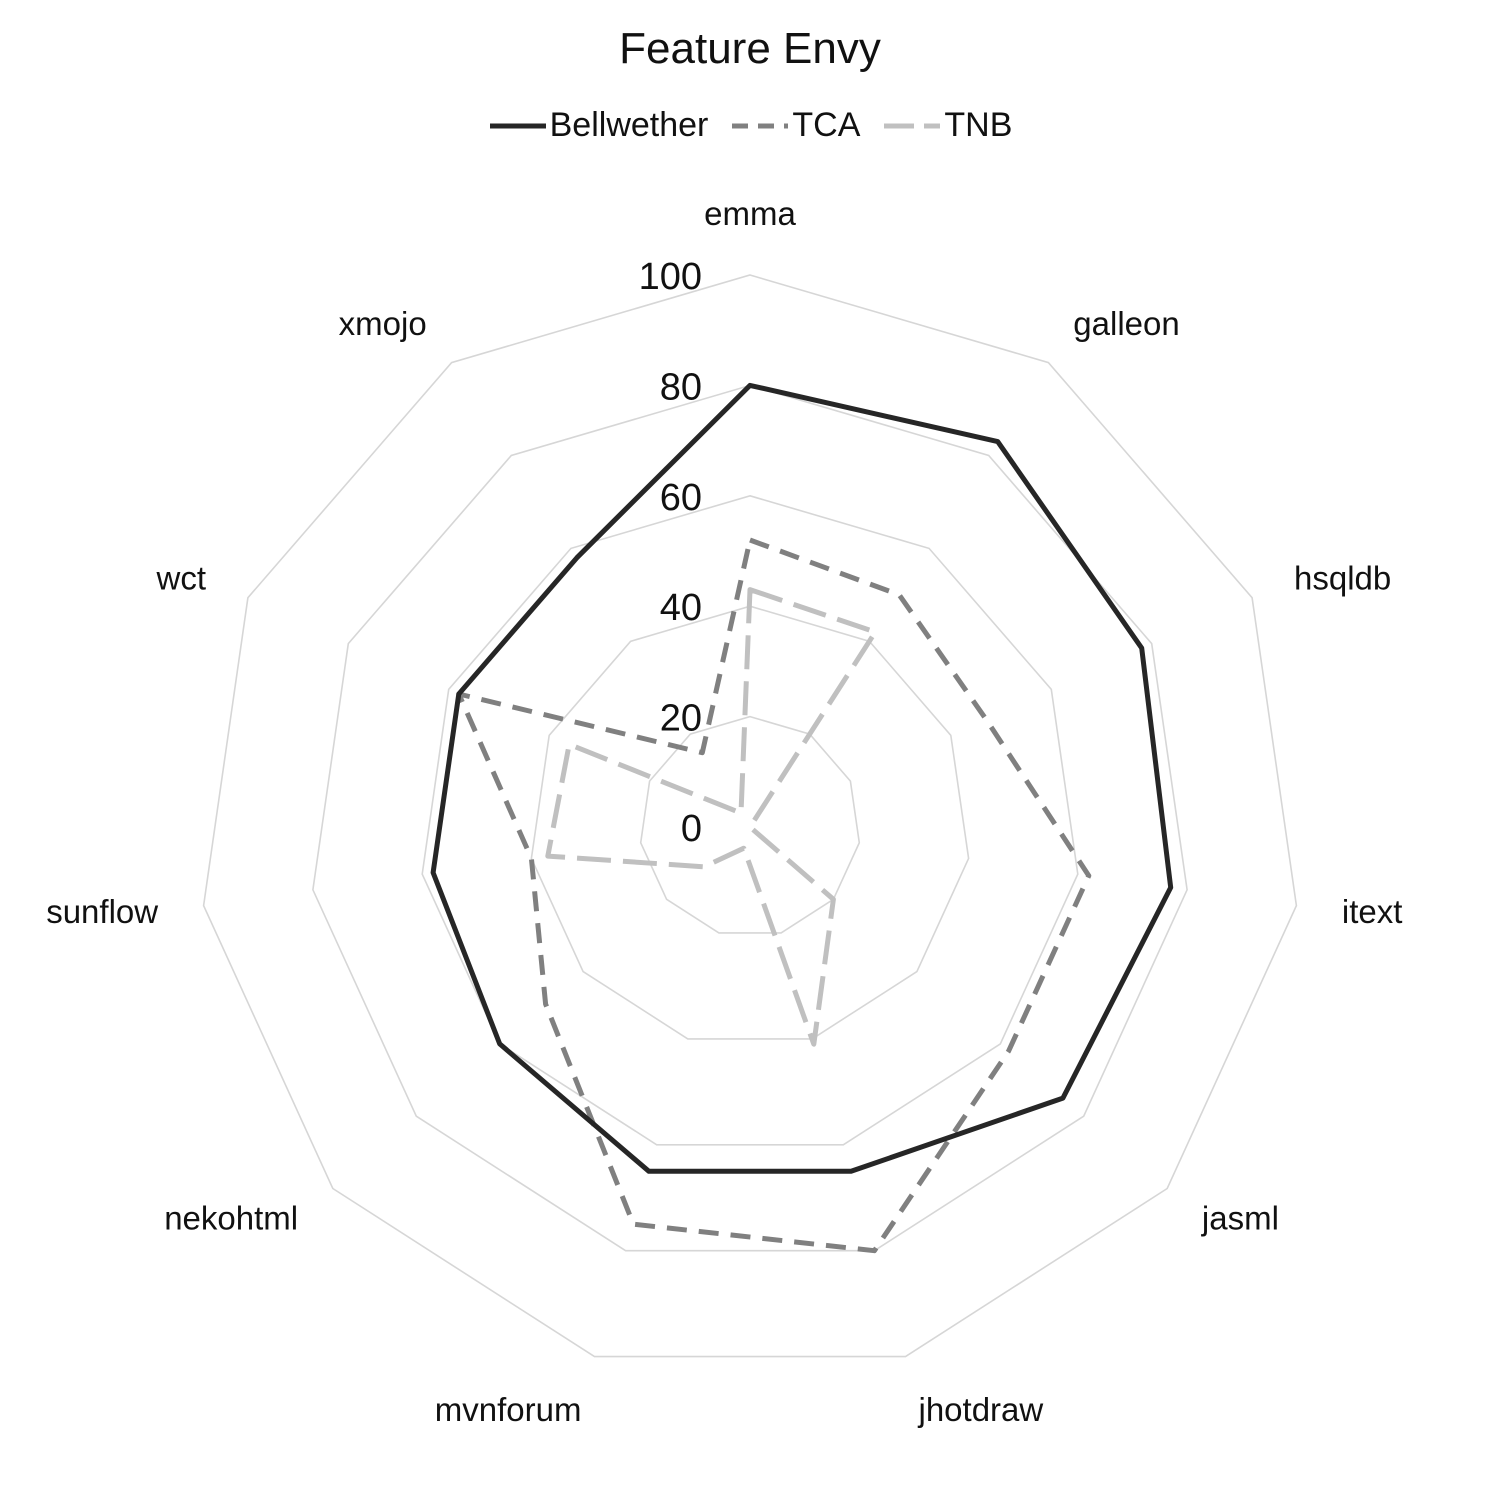 This screenshot has height=1500, width=1500. Describe the element at coordinates (1372, 911) in the screenshot. I see `axis-label-itext: itext` at that location.